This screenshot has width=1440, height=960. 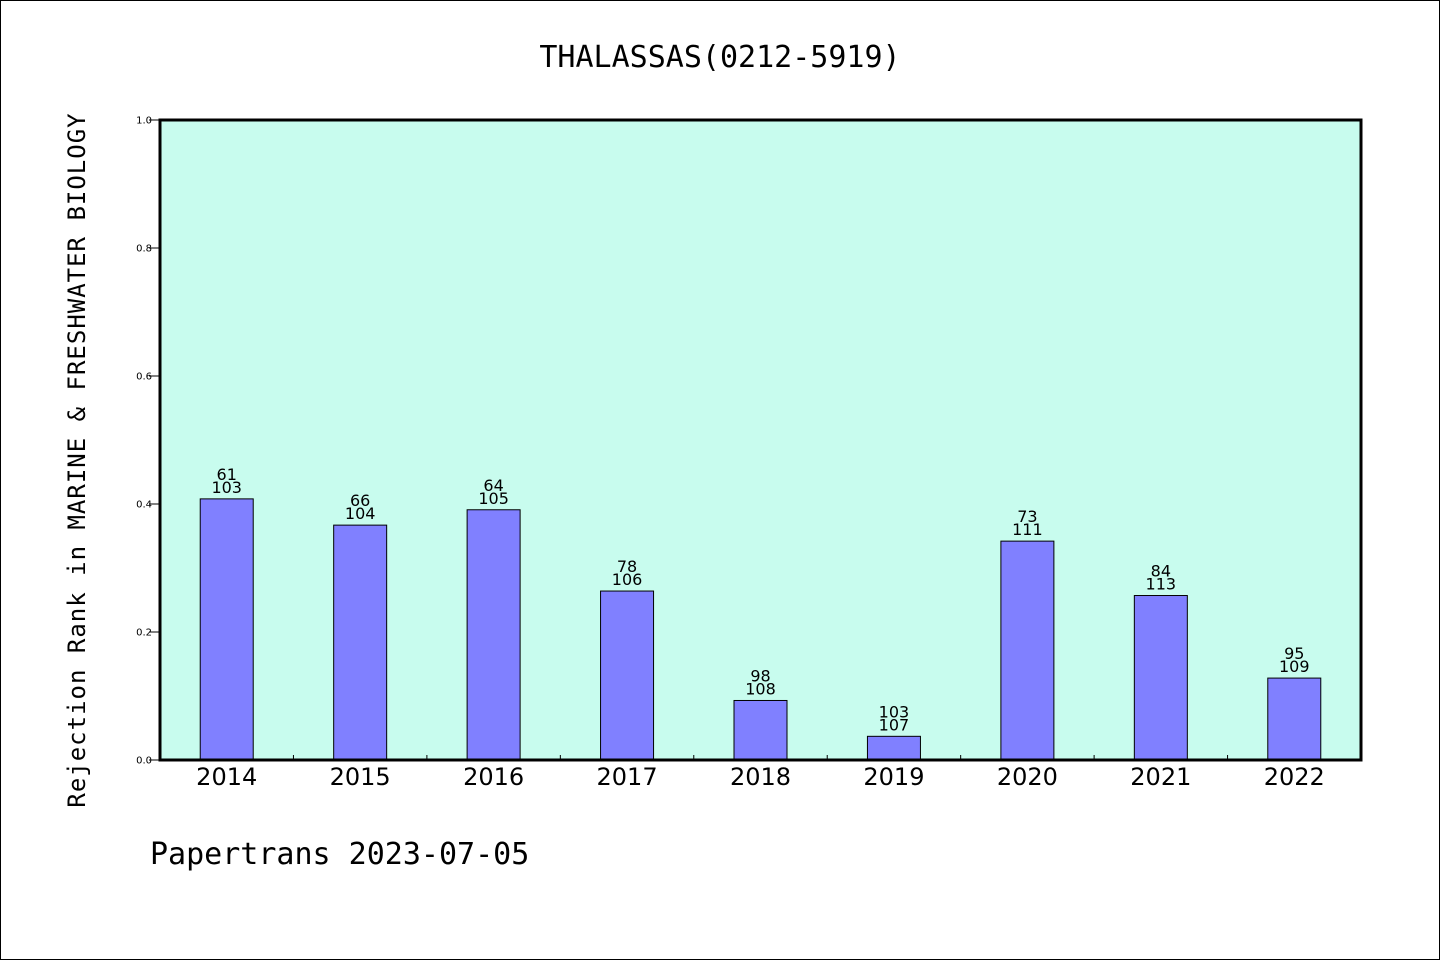 I want to click on x-tick-label: 2017, so click(x=627, y=777).